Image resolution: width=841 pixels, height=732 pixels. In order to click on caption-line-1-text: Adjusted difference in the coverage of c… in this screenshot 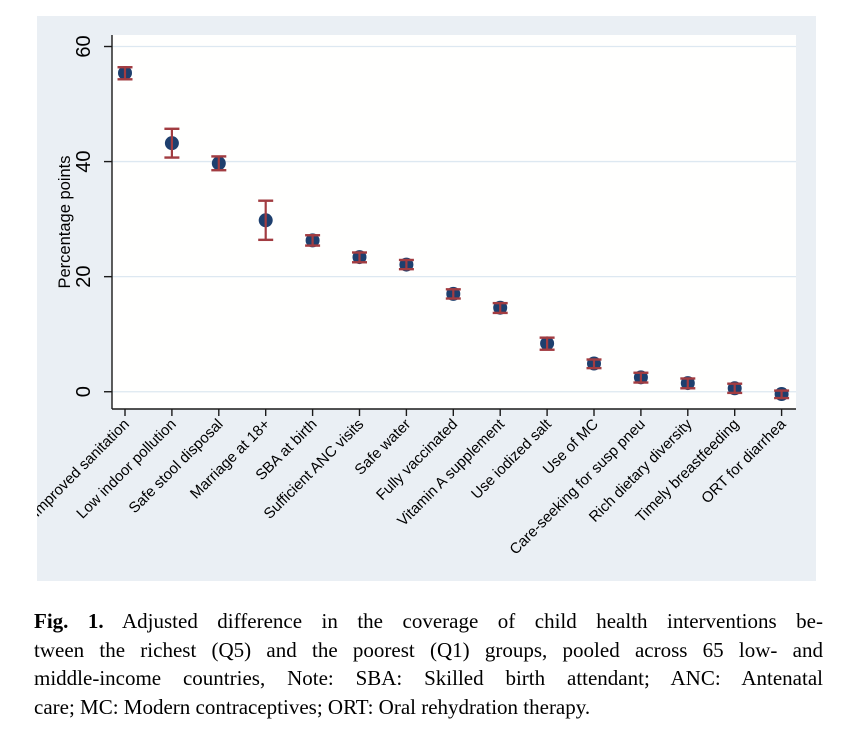, I will do `click(463, 621)`.